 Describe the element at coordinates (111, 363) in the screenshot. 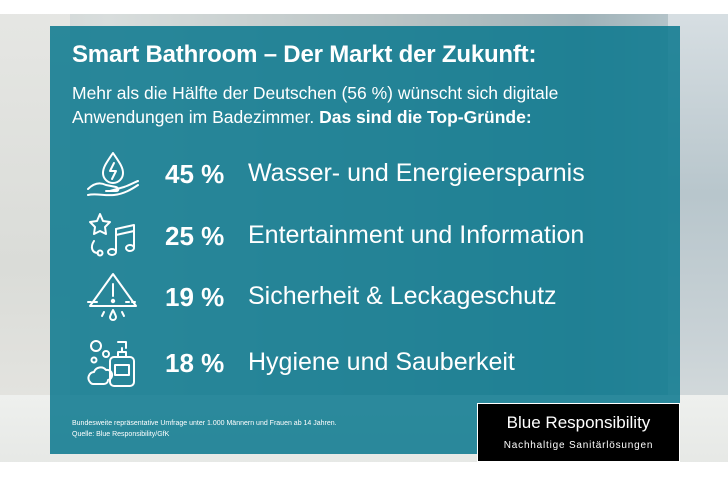

I see `soap-bubbles-icon` at that location.